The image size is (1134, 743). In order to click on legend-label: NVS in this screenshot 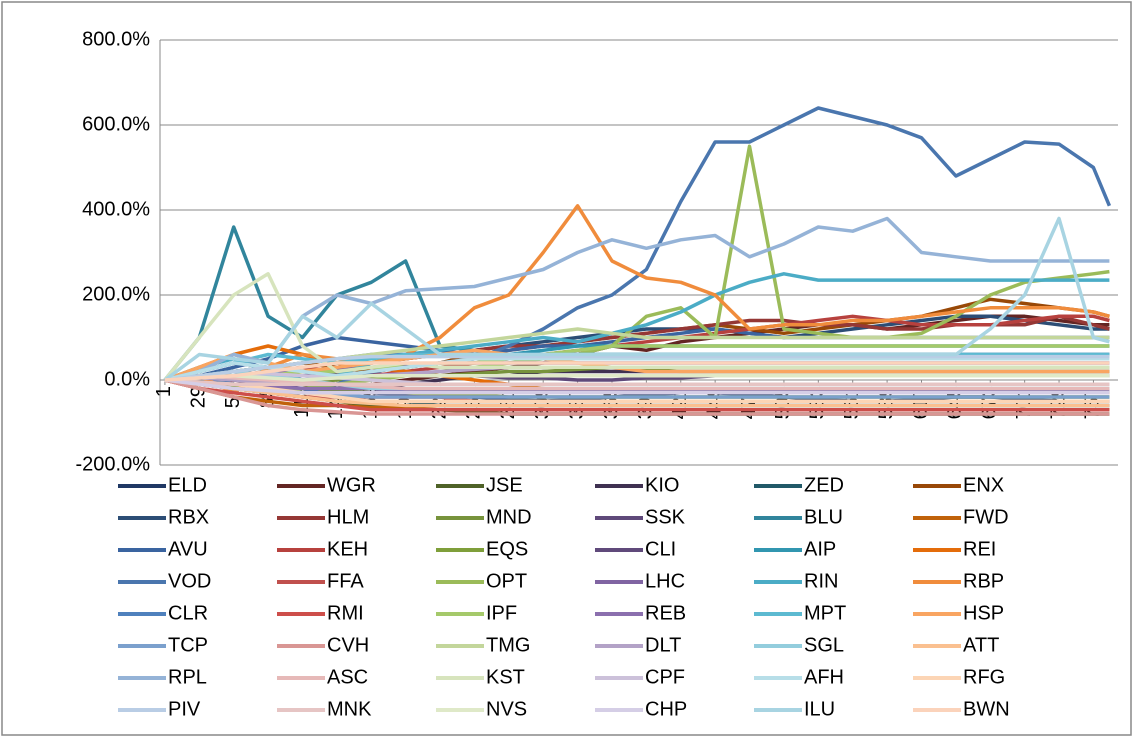, I will do `click(506, 709)`.